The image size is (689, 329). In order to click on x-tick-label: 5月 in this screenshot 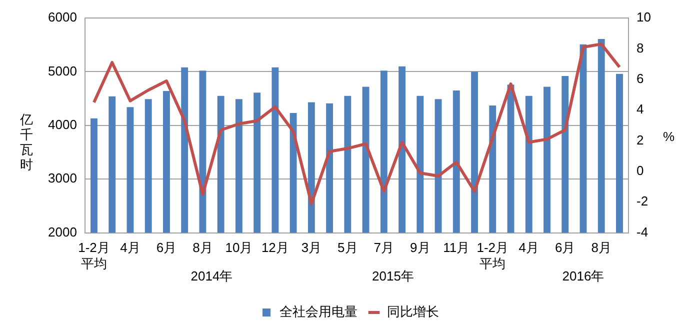, I will do `click(348, 248)`.